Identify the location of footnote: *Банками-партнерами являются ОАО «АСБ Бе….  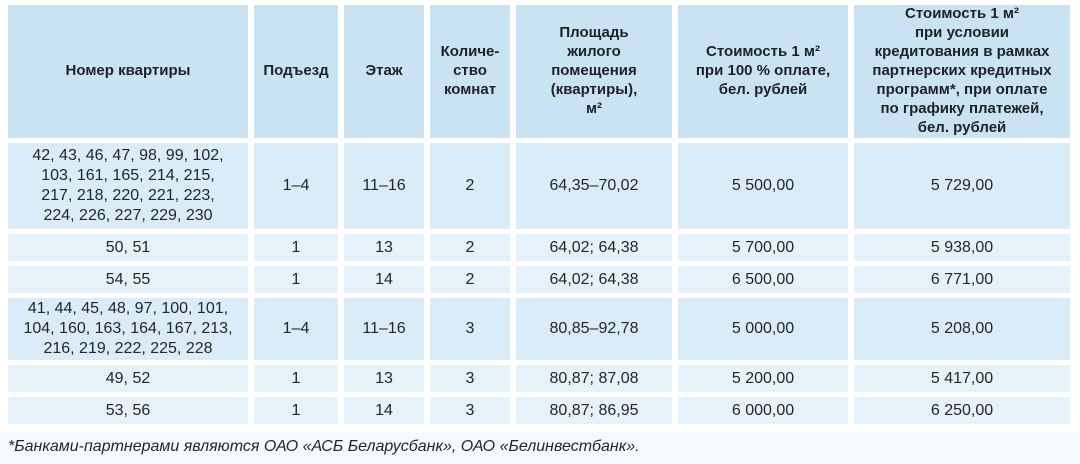
(324, 446).